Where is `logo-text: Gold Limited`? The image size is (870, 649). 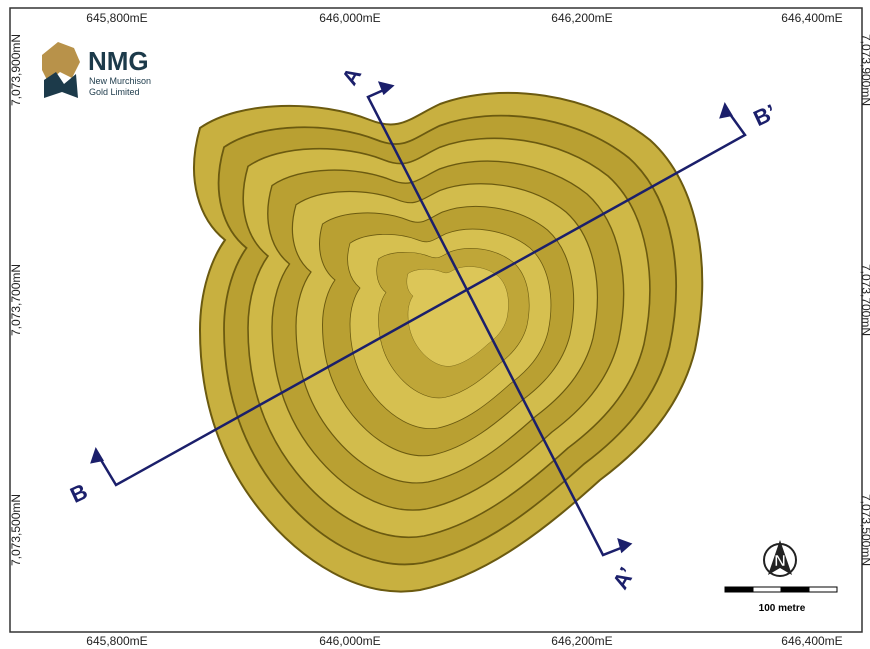 logo-text: Gold Limited is located at coordinates (114, 92).